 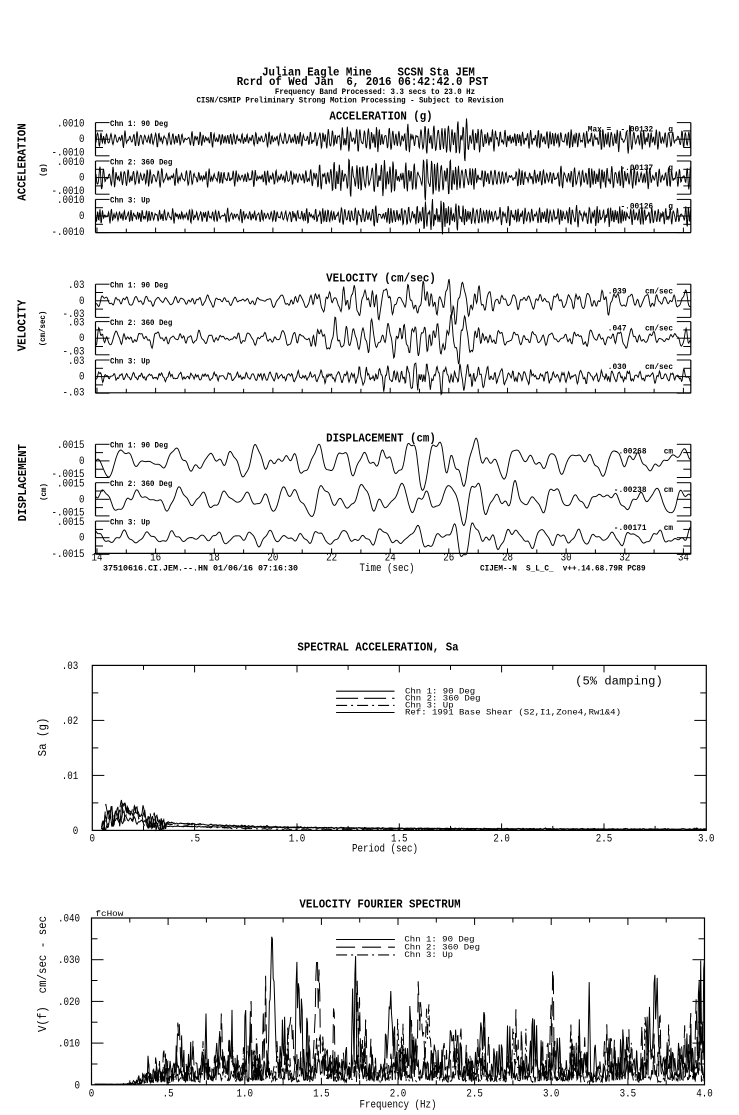 I want to click on svg-text: 32, so click(x=624, y=558).